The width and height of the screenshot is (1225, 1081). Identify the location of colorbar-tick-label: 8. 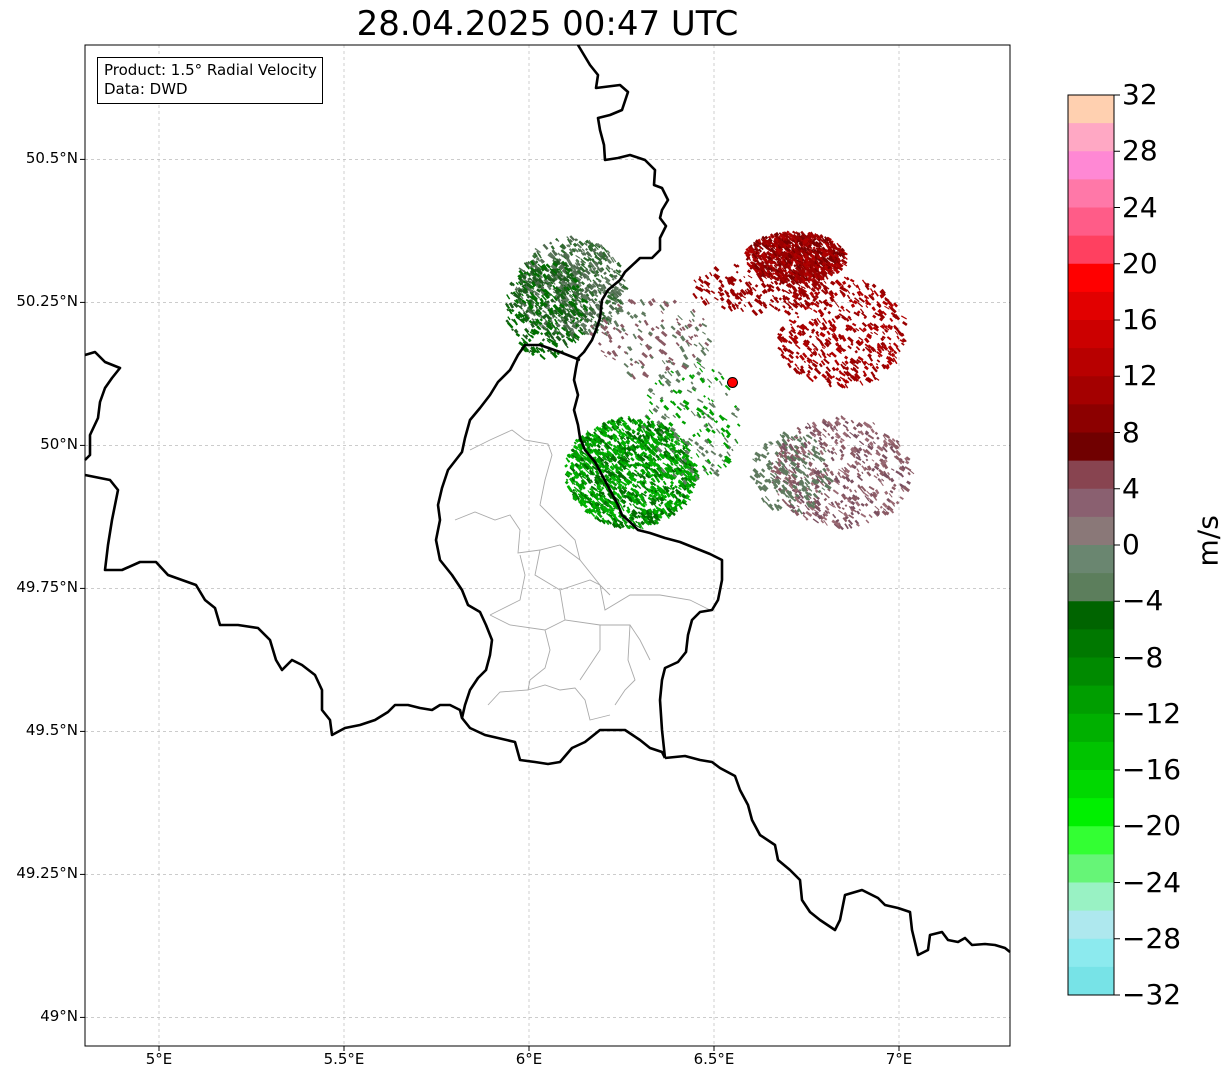
(1131, 432).